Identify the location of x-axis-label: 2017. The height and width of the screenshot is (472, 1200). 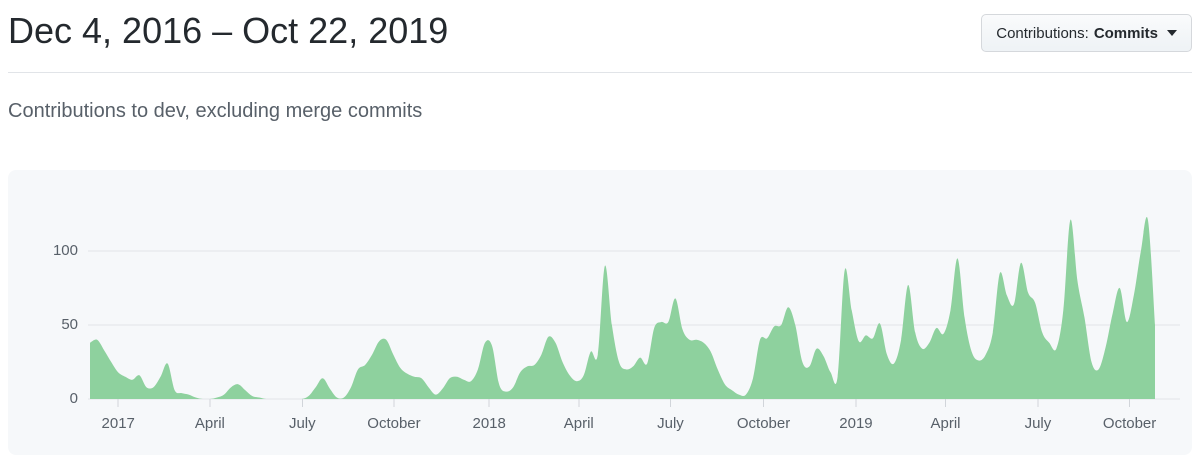
(118, 423).